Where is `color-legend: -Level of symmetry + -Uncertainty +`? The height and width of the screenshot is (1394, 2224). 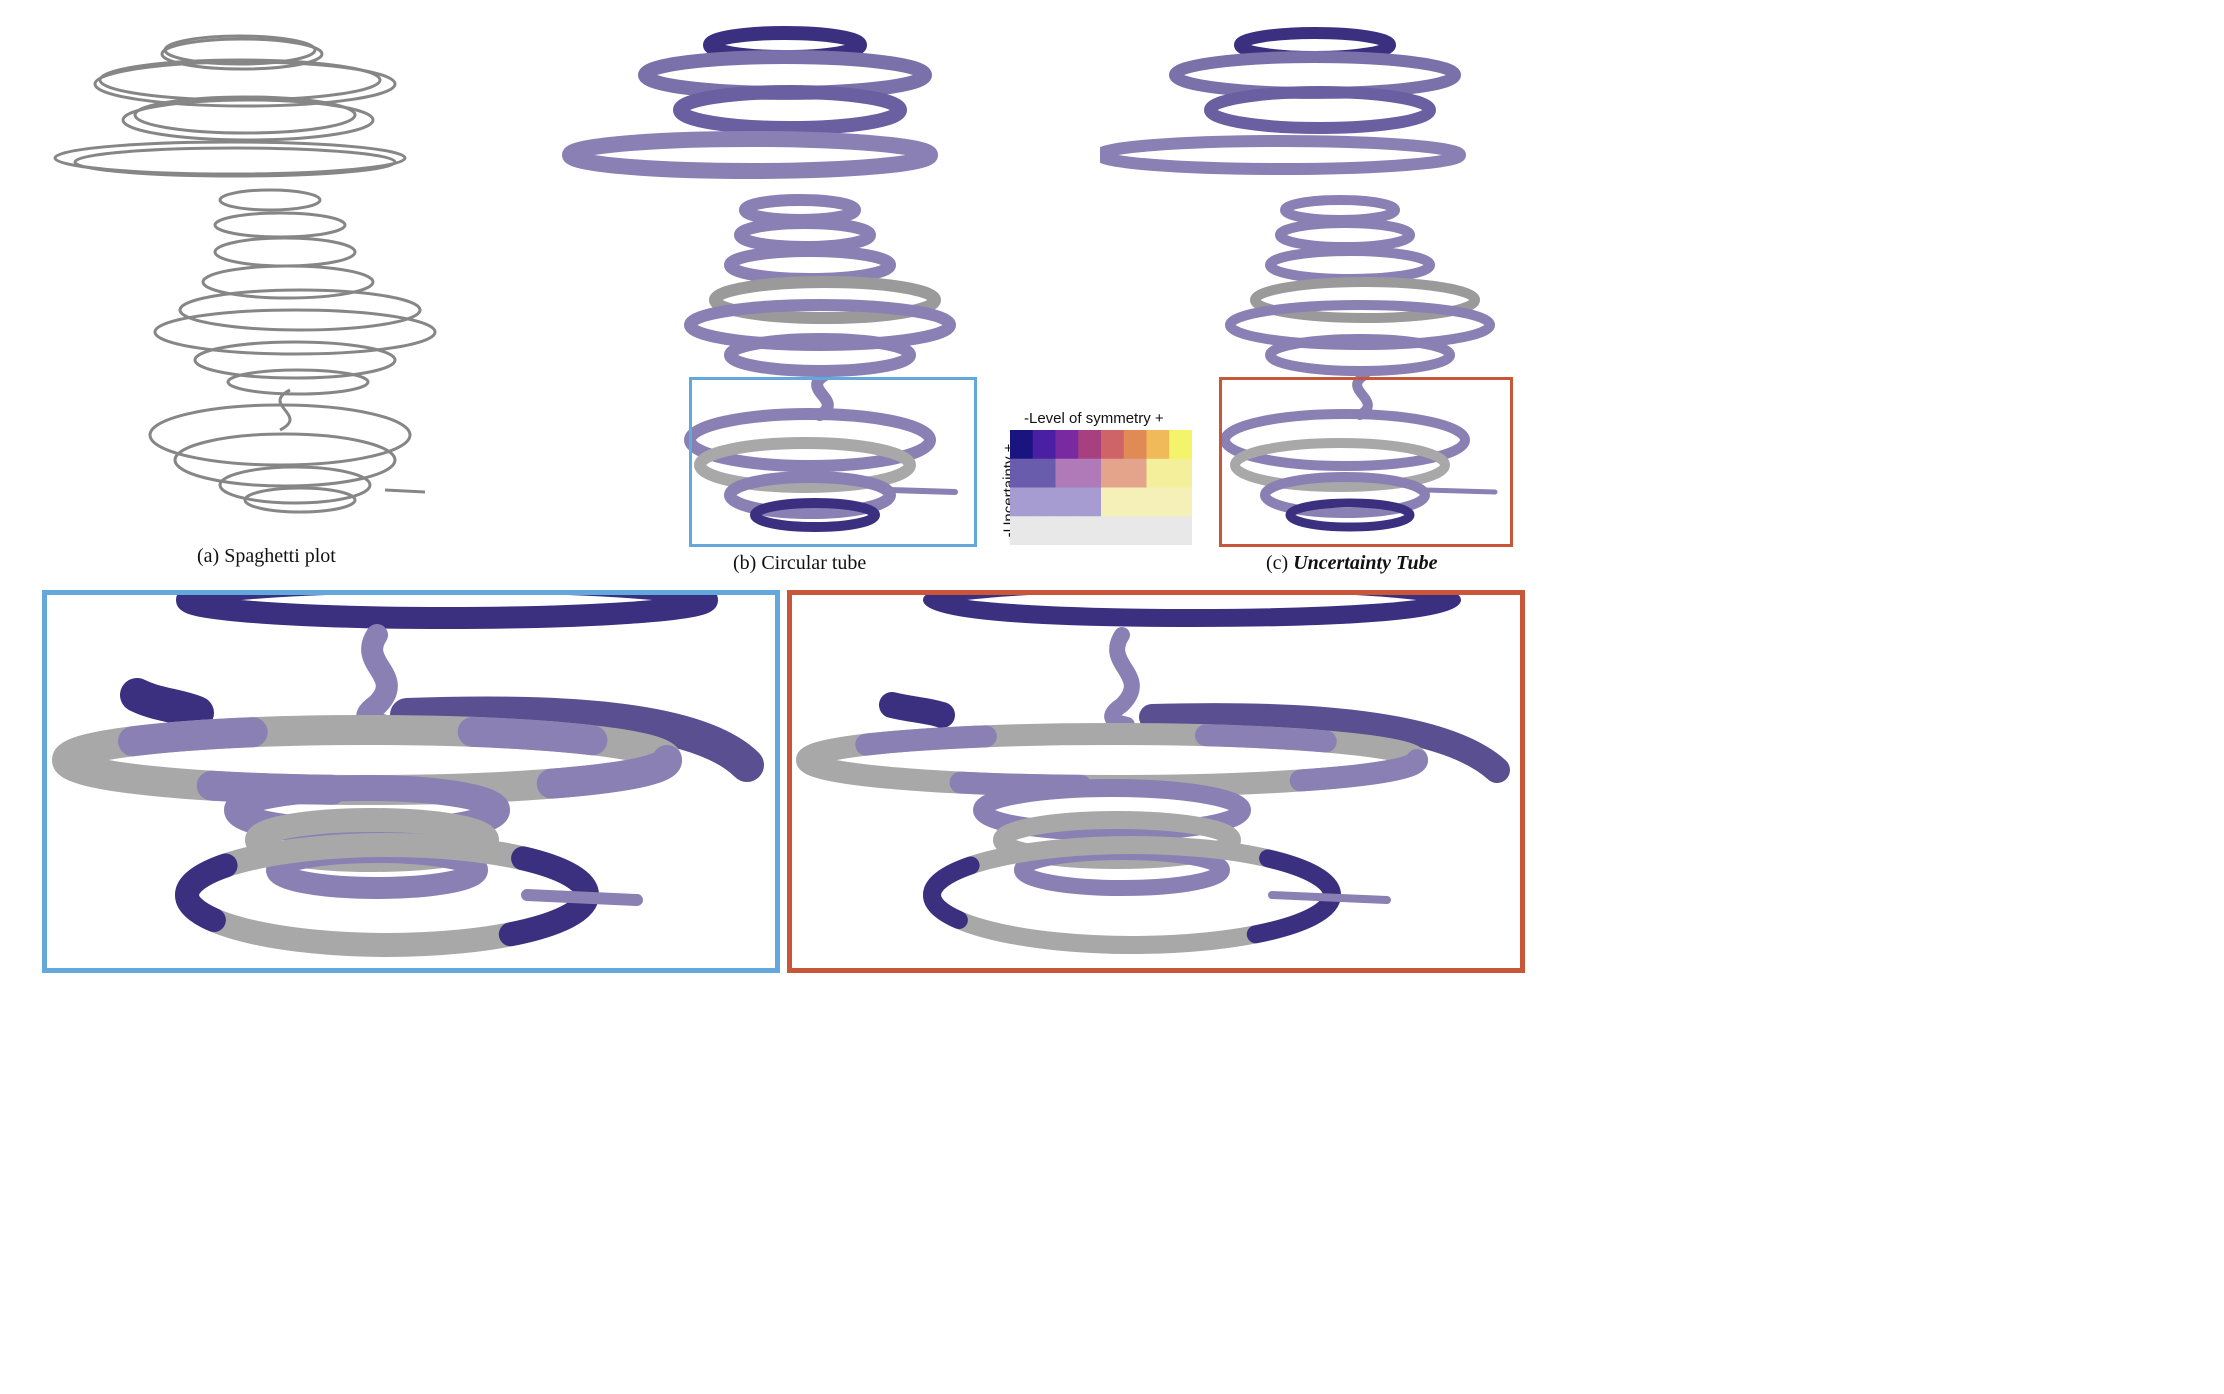 color-legend: -Level of symmetry + -Uncertainty + is located at coordinates (1096, 480).